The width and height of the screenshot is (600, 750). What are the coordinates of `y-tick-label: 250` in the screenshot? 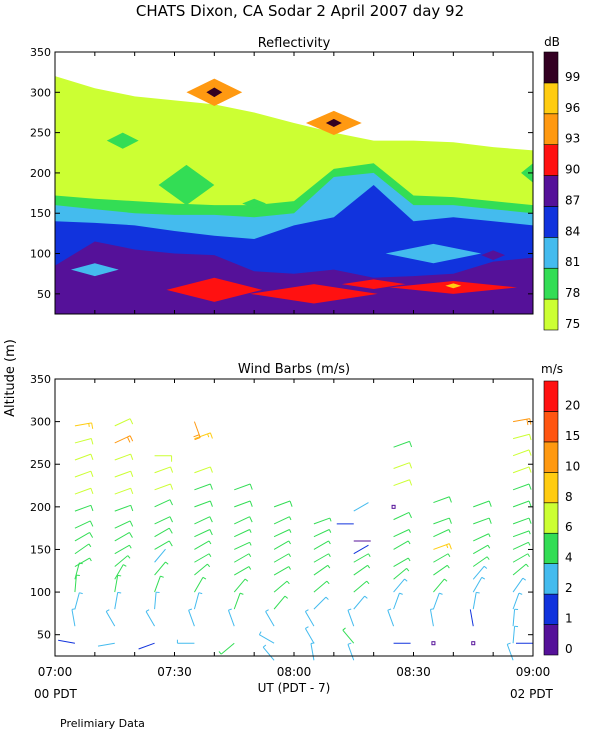 It's located at (40, 464).